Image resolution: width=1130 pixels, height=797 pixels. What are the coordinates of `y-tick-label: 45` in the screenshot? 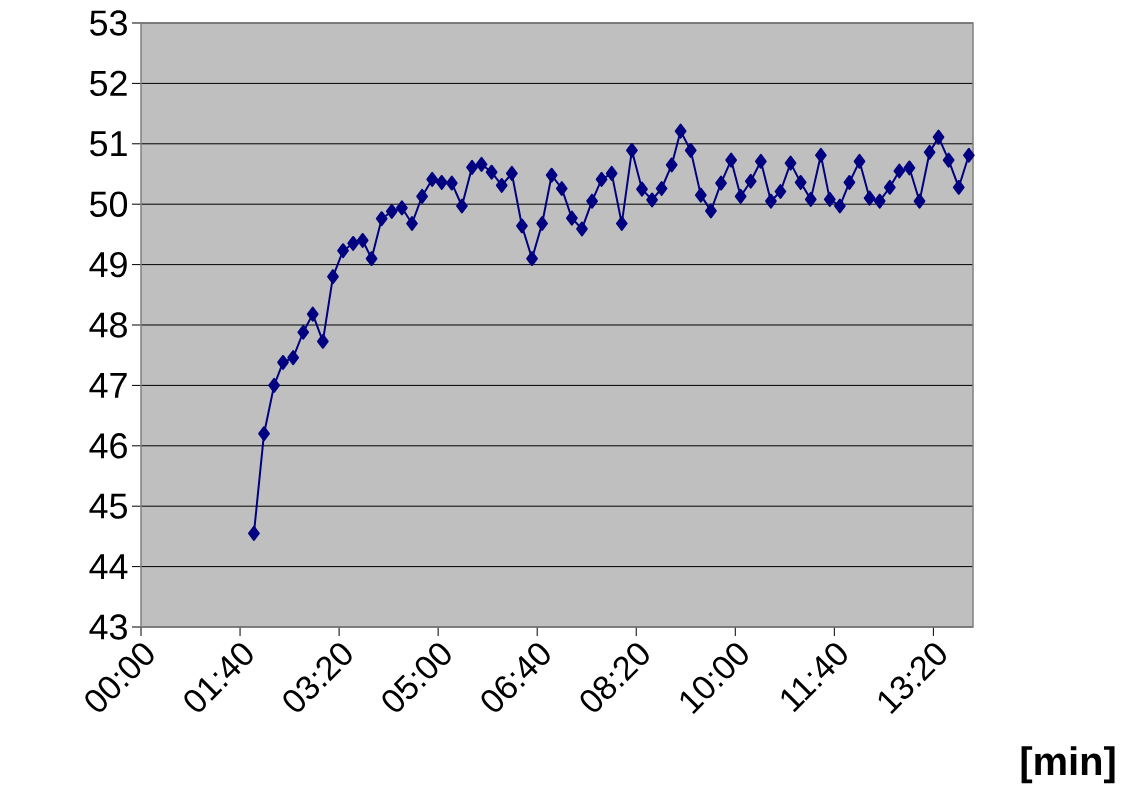 It's located at (108, 506).